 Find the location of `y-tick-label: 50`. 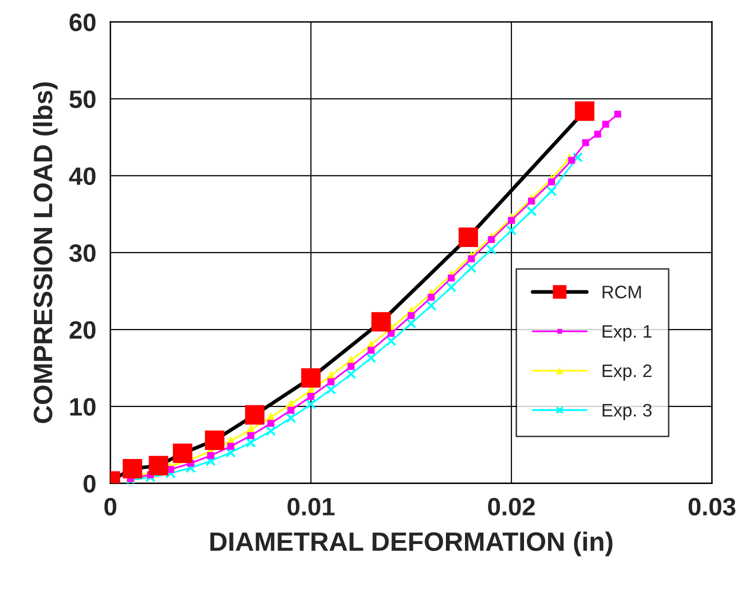

y-tick-label: 50 is located at coordinates (82, 99).